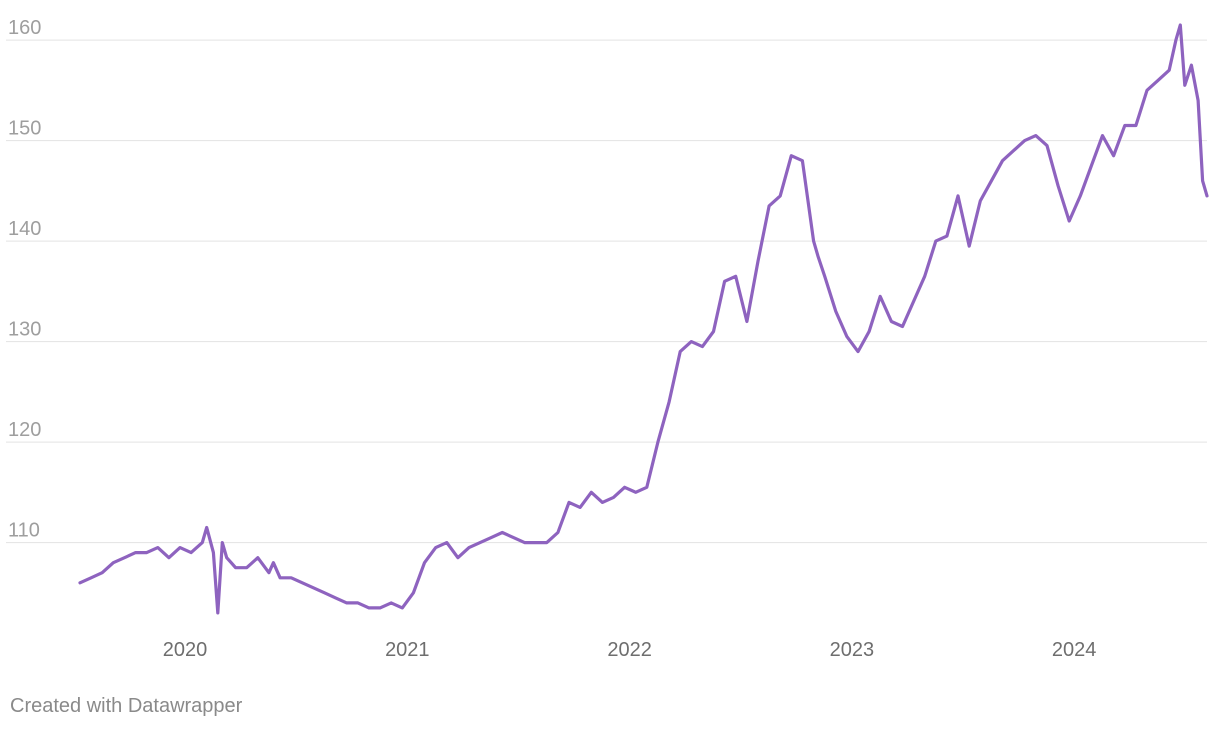  I want to click on x-tick-label: 2020, so click(185, 650).